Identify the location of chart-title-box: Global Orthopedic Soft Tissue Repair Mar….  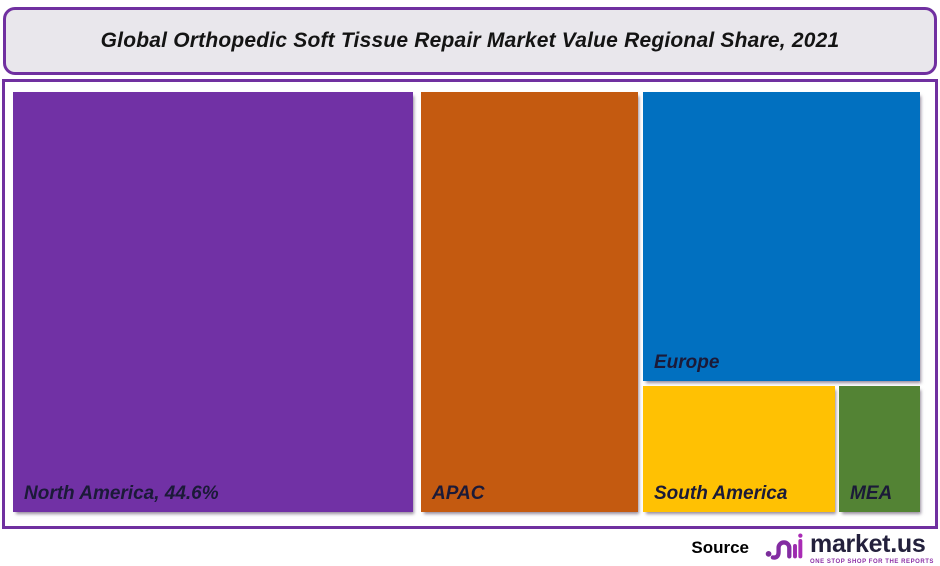
(470, 41).